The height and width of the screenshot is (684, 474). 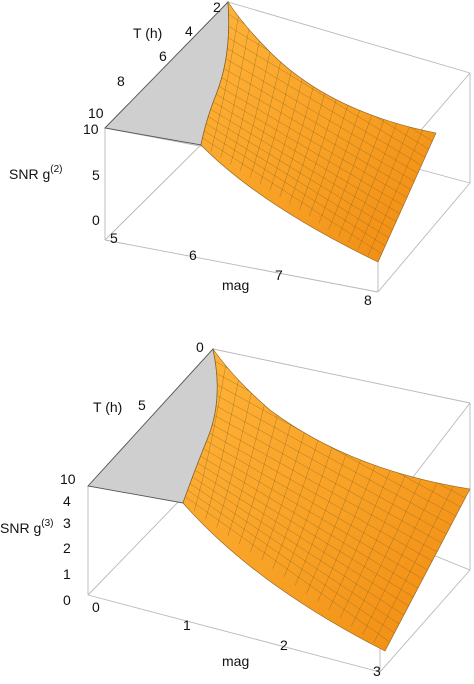 What do you see at coordinates (91, 129) in the screenshot?
I see `z-tick-label: 10` at bounding box center [91, 129].